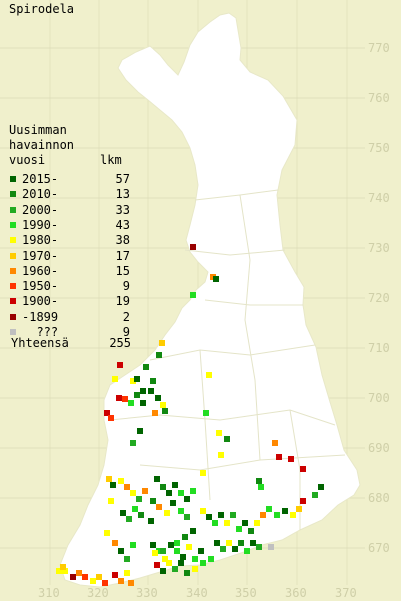 This screenshot has height=601, width=401. What do you see at coordinates (122, 270) in the screenshot?
I see `legend-entry-count: 15` at bounding box center [122, 270].